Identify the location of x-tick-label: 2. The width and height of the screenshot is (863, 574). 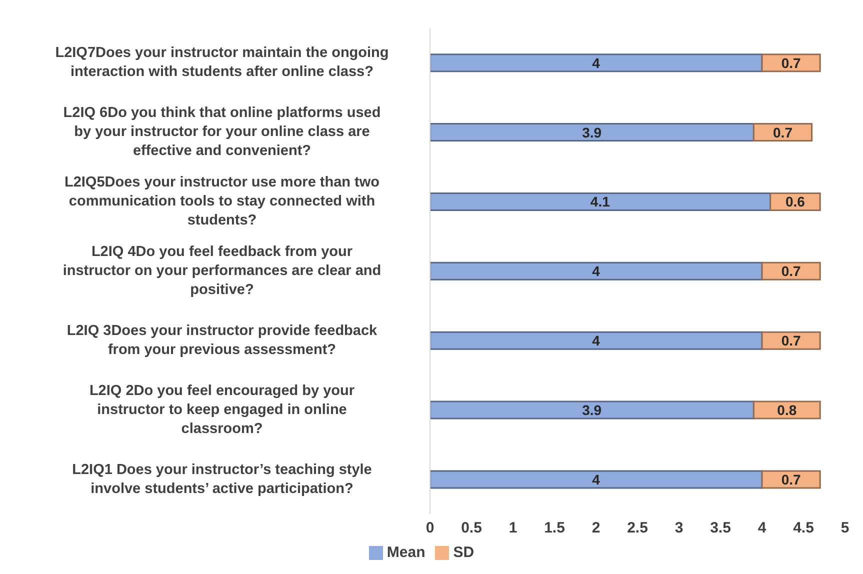
(596, 528).